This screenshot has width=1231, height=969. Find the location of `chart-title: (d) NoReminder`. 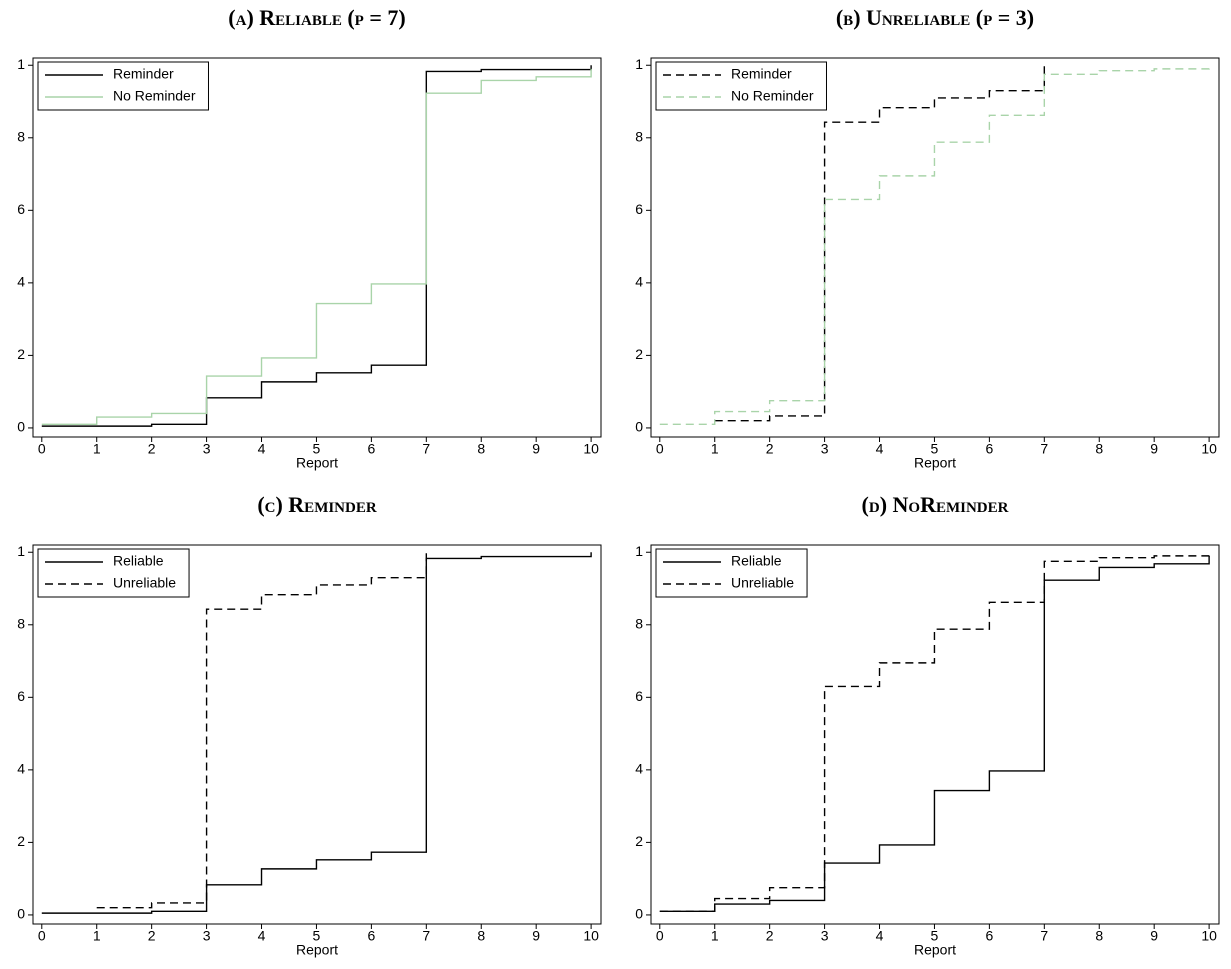

chart-title: (d) NoReminder is located at coordinates (935, 504).